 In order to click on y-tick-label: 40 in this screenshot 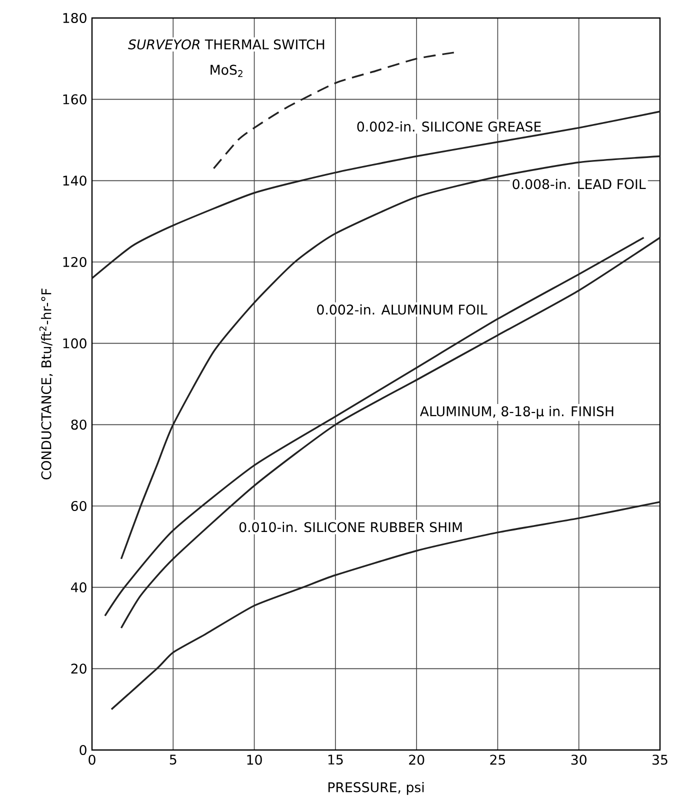, I will do `click(78, 587)`.